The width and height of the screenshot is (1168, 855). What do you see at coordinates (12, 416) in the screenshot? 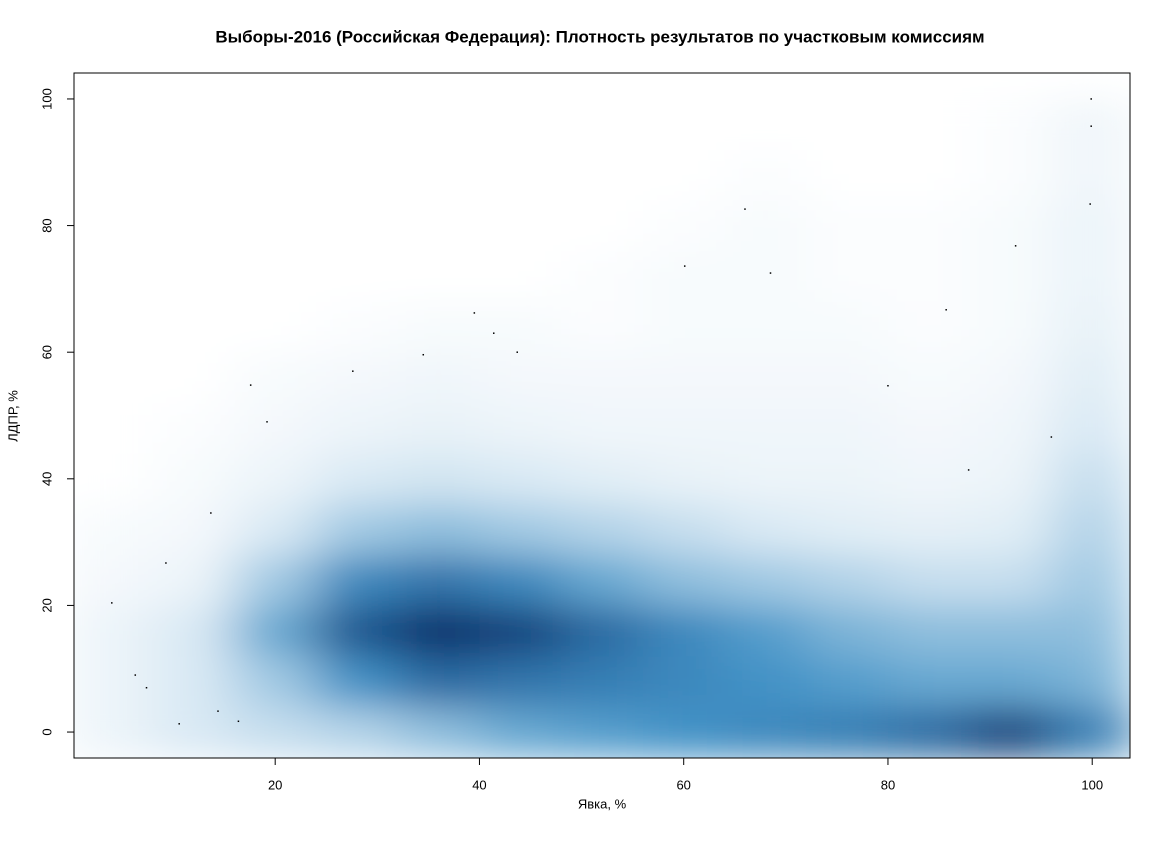
I see `y-axis-label: ЛДПР, %` at bounding box center [12, 416].